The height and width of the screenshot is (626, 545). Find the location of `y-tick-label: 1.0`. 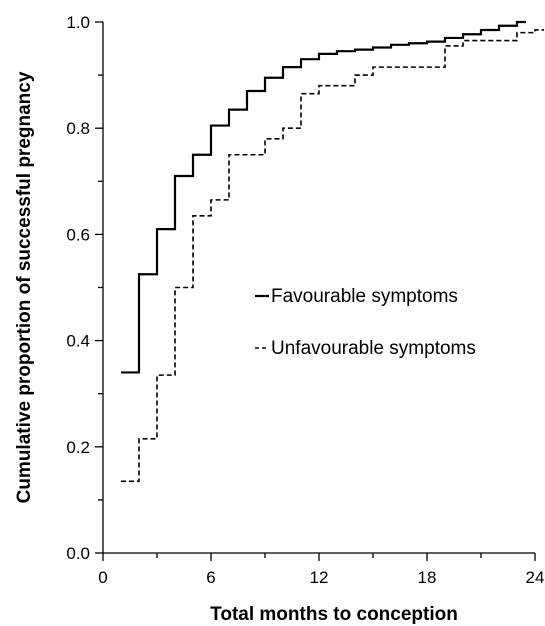

y-tick-label: 1.0 is located at coordinates (78, 22).